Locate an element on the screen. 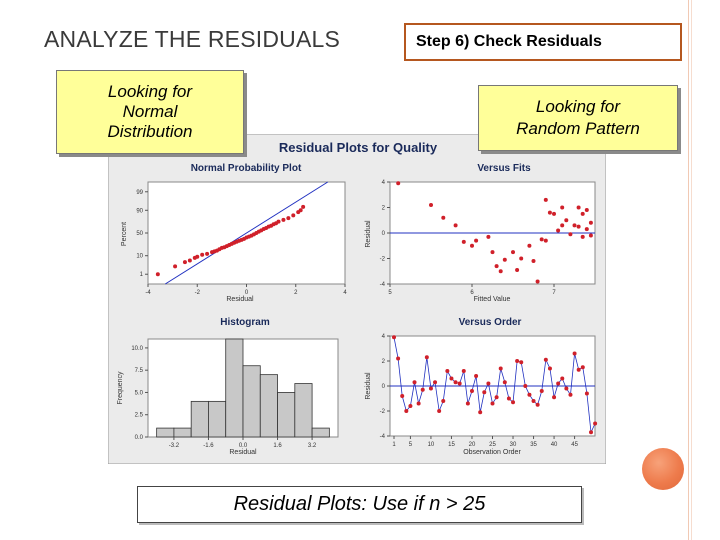 This screenshot has width=720, height=540. order-xtick-label-9: 45 is located at coordinates (574, 445).